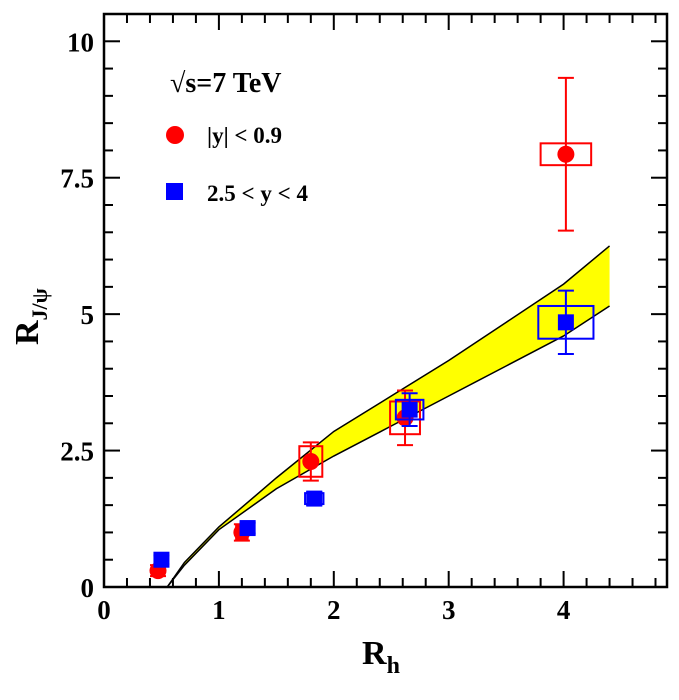 The width and height of the screenshot is (679, 700). Describe the element at coordinates (564, 610) in the screenshot. I see `x-tick-label: 4` at that location.